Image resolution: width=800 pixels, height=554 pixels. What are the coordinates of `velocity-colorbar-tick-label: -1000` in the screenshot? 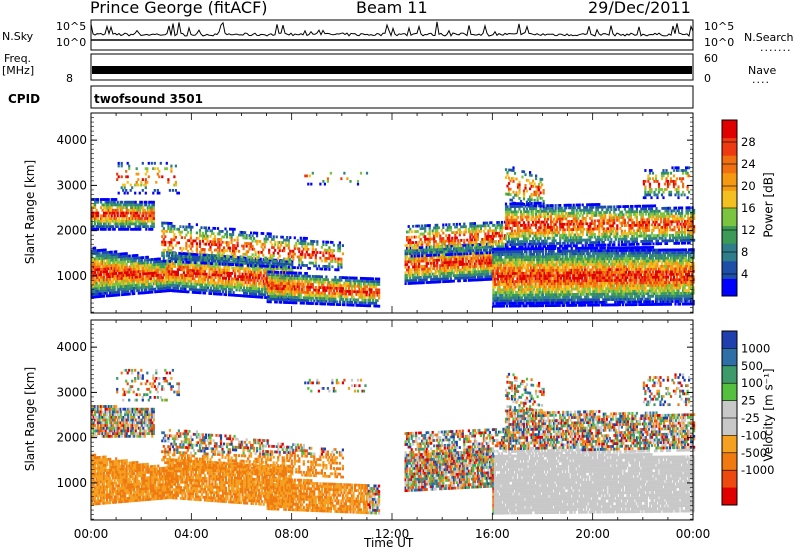 It's located at (757, 470).